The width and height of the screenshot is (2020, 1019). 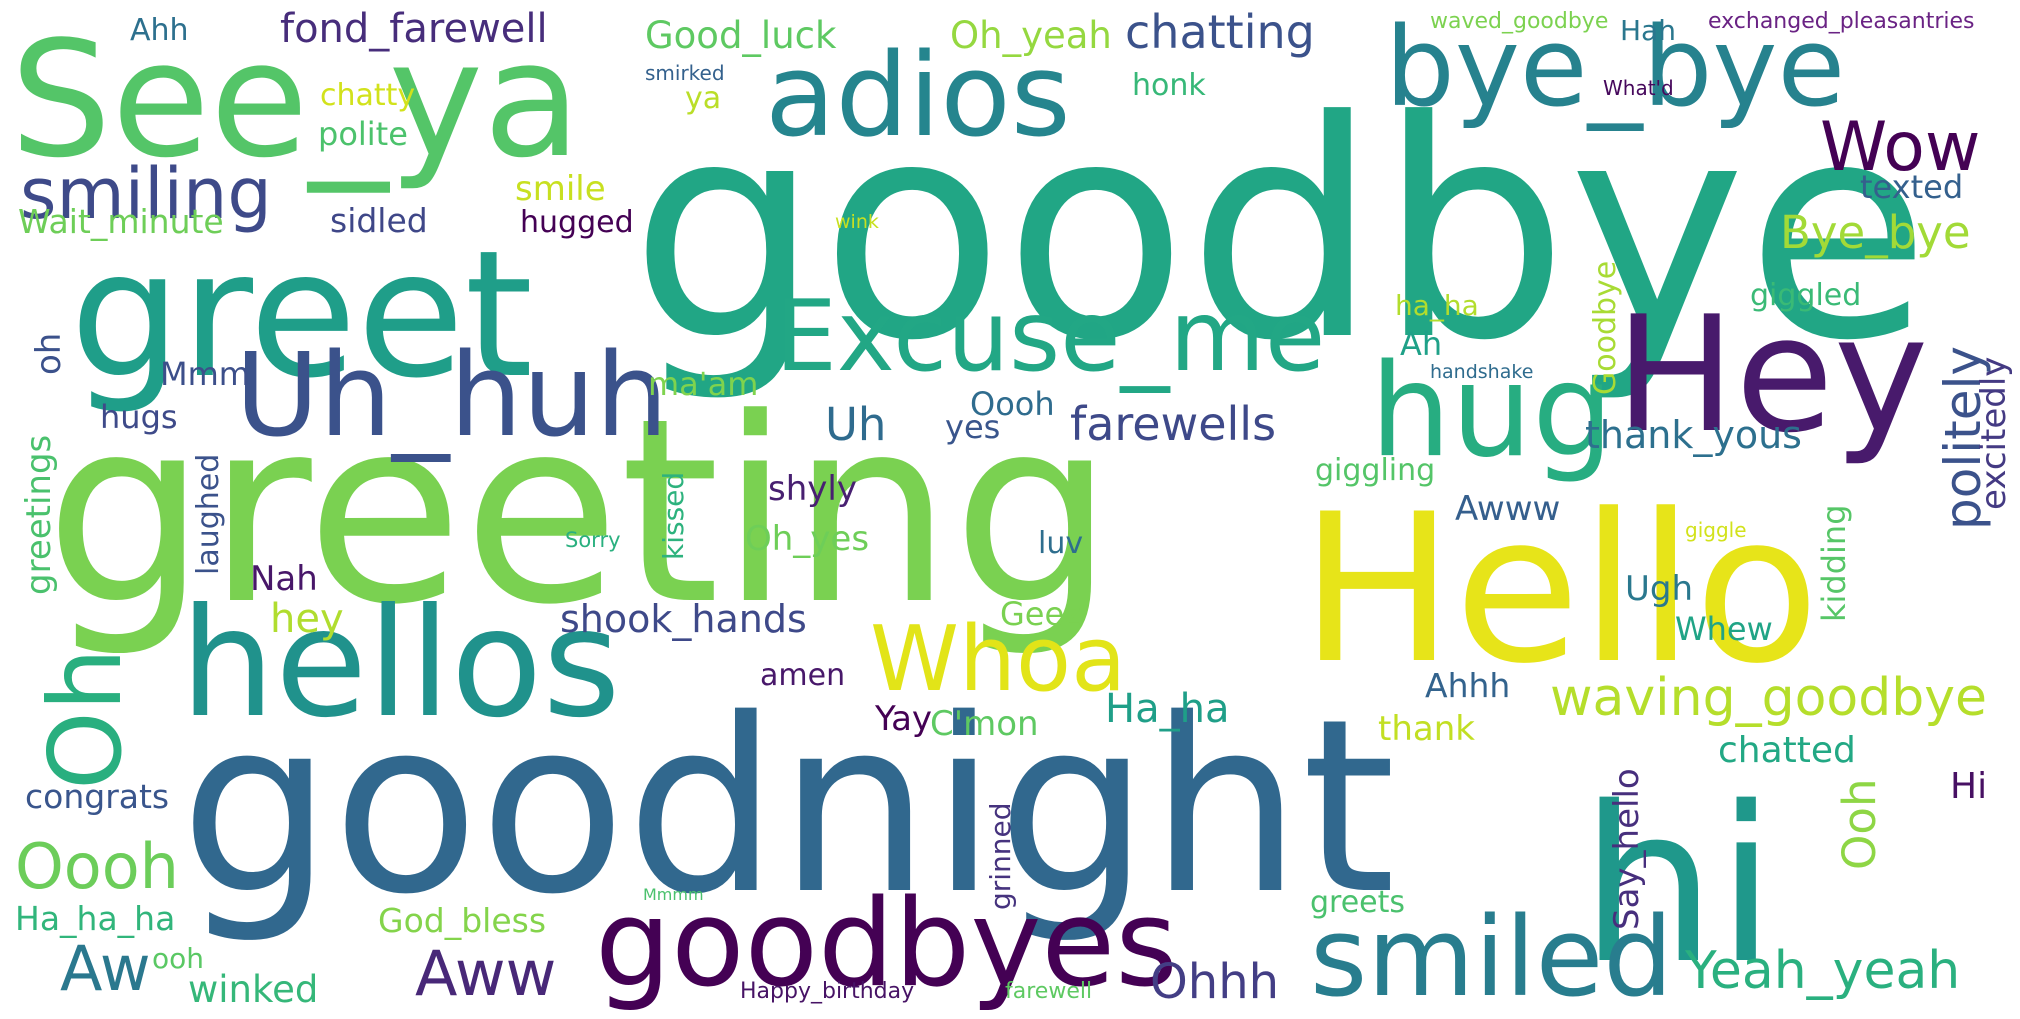 I want to click on word-bye-bye: Bye_bye, so click(x=1875, y=232).